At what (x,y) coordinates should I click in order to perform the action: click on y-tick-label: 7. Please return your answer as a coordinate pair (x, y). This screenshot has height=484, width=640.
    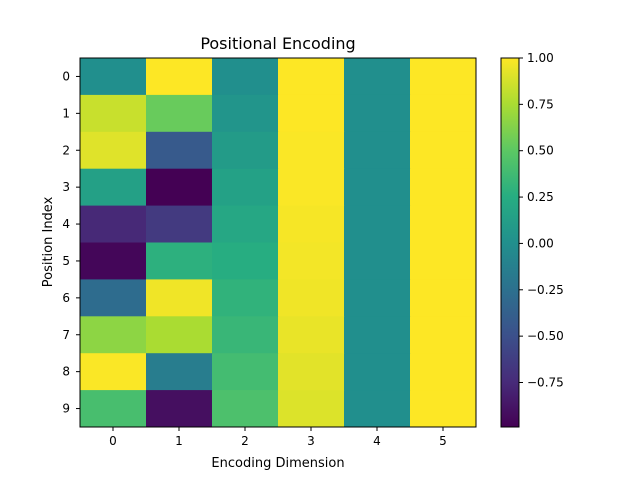
    Looking at the image, I should click on (66, 335).